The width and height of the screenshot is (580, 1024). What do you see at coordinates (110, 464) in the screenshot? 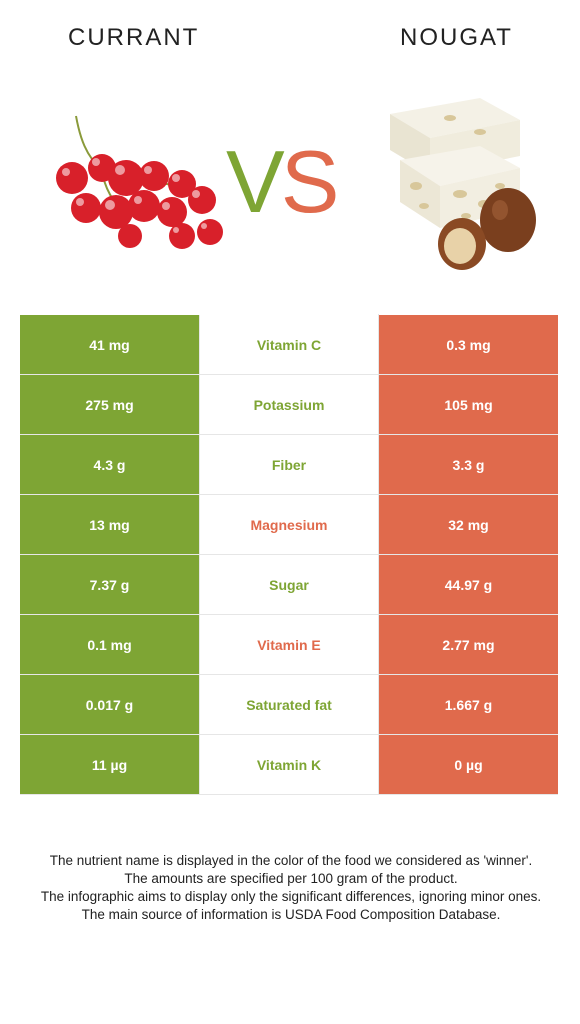
I see `currant-value: 4.3 g` at bounding box center [110, 464].